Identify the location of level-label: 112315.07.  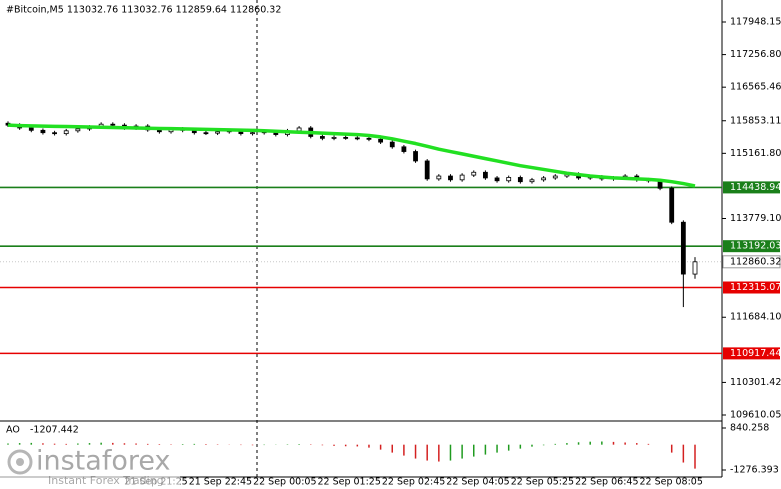
(755, 287).